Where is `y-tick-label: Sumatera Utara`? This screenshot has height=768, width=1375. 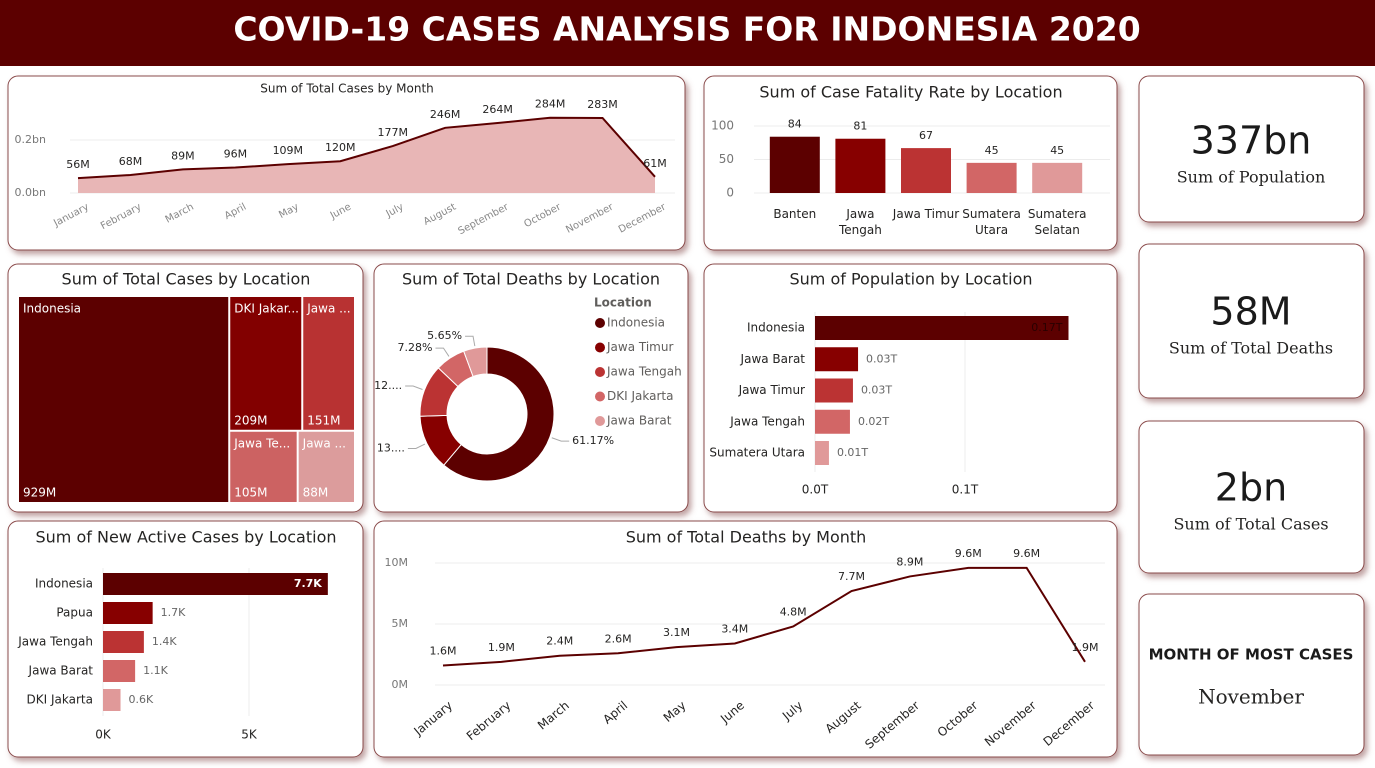 y-tick-label: Sumatera Utara is located at coordinates (757, 453).